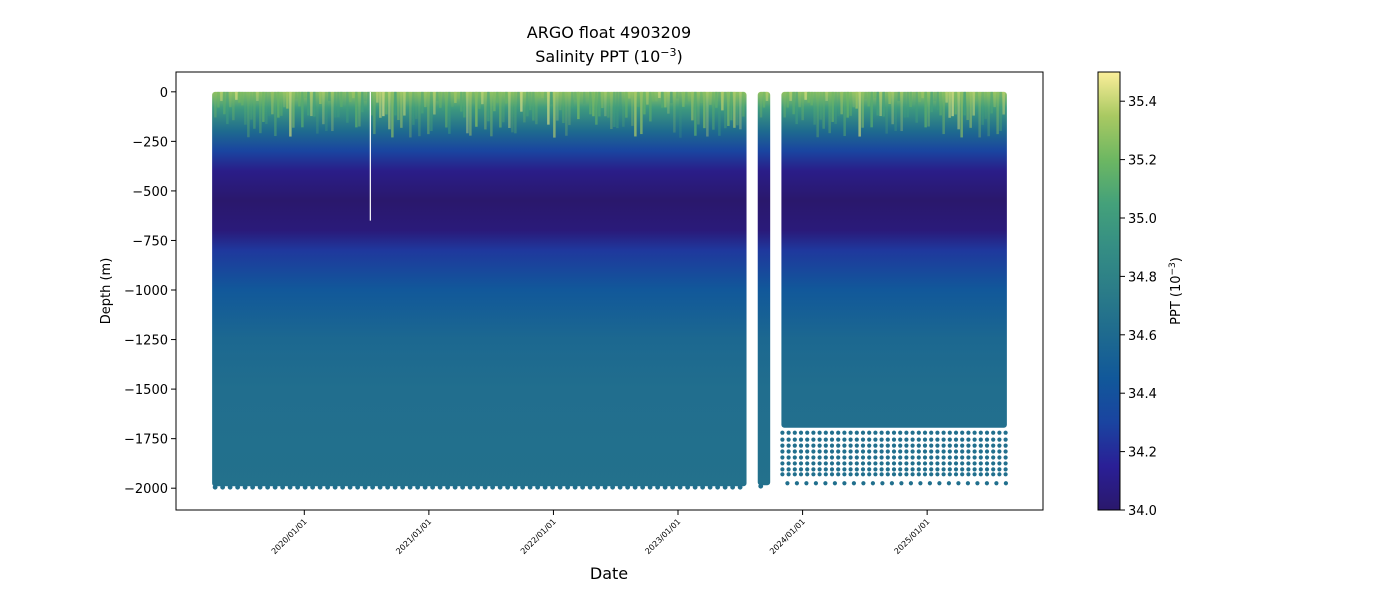 The width and height of the screenshot is (1400, 600). Describe the element at coordinates (1142, 511) in the screenshot. I see `colorbar-tick-label: 34.0` at that location.